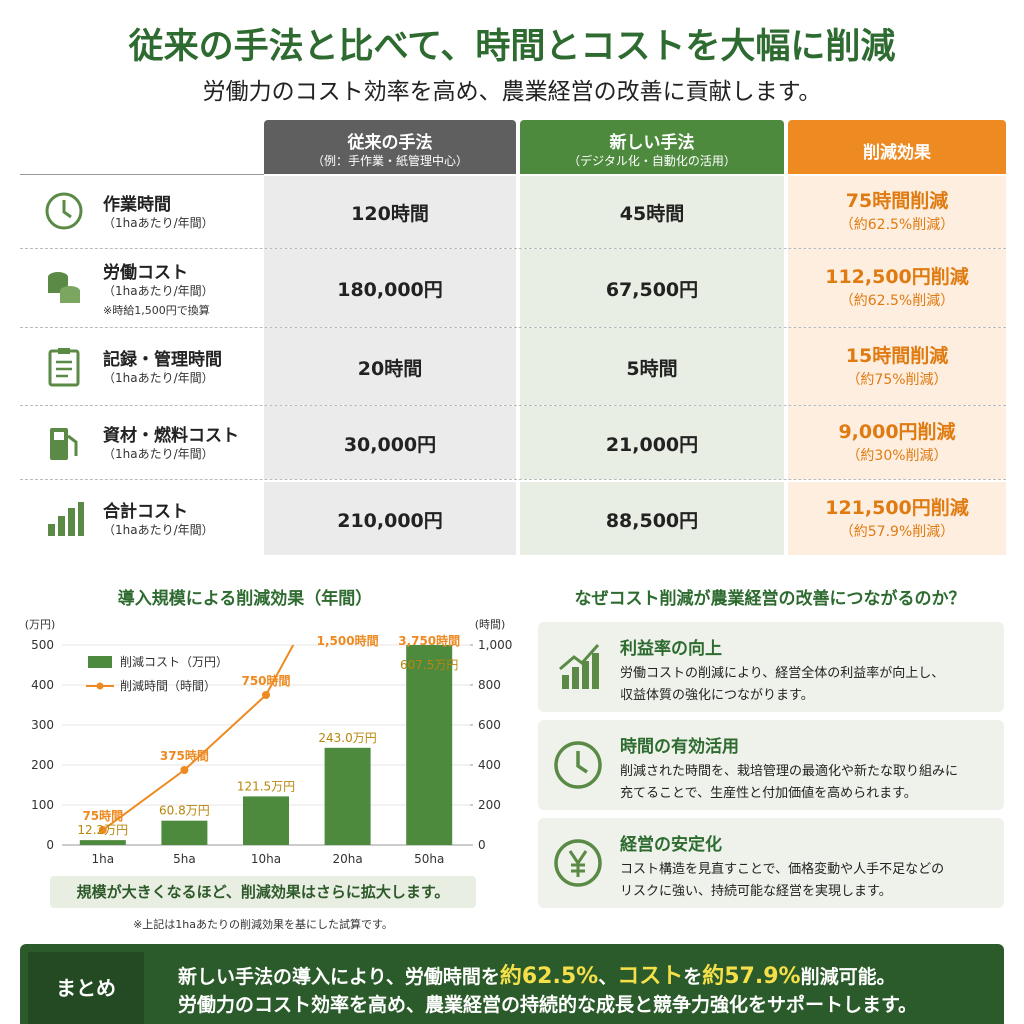  What do you see at coordinates (650, 976) in the screenshot?
I see `summary-segment: コスト` at bounding box center [650, 976].